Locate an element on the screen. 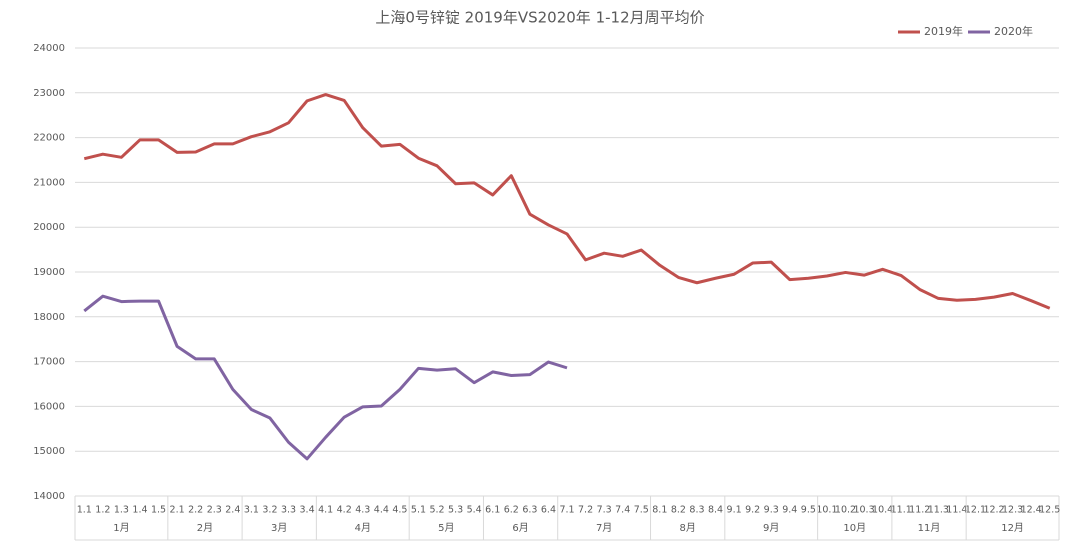 The image size is (1080, 554). x-tick-label: 9.3 is located at coordinates (771, 510).